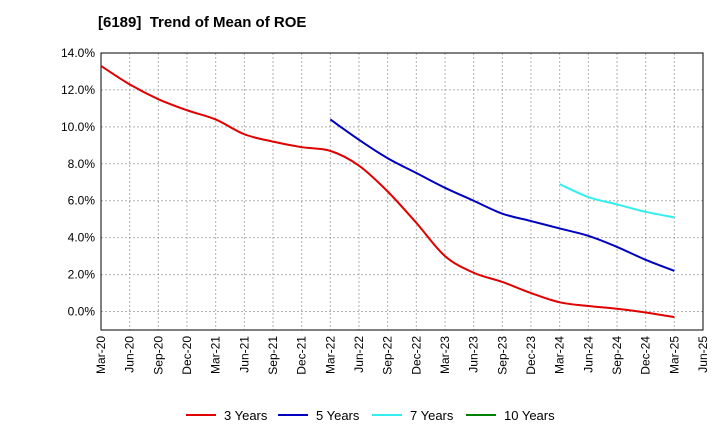 The image size is (720, 440). I want to click on legend-label-3-years: 3 Years, so click(246, 415).